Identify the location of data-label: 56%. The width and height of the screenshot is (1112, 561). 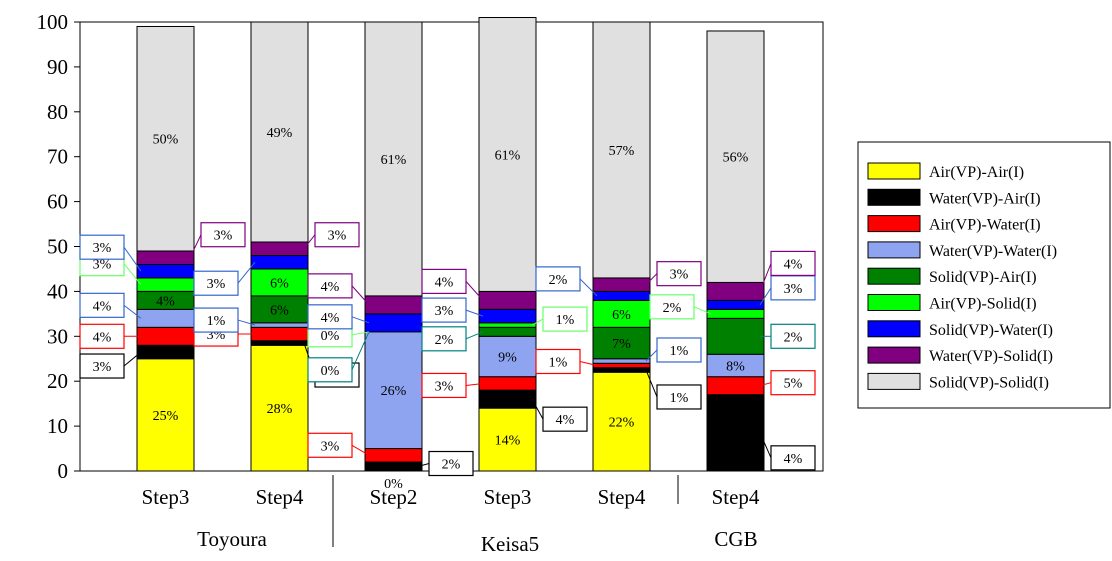
(736, 158).